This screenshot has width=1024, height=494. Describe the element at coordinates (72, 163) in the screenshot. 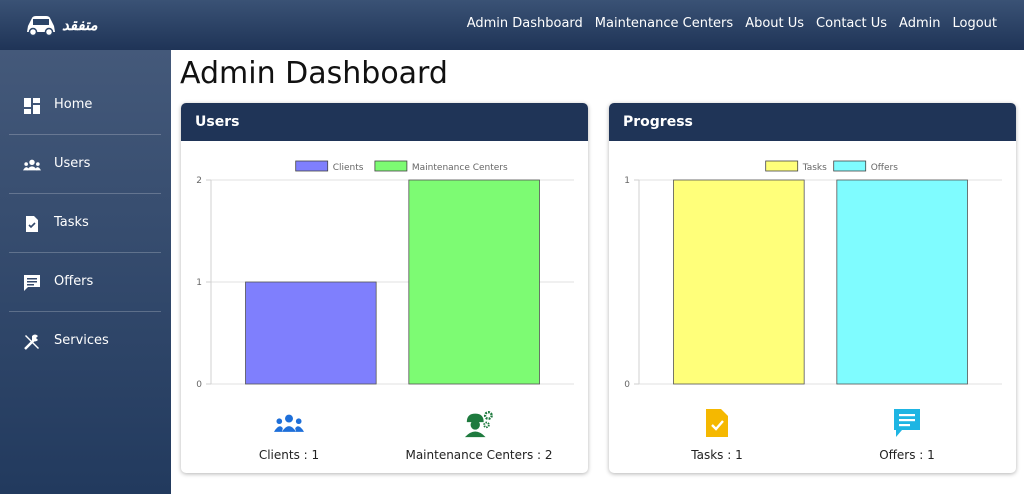

I see `sidebar-item-label: Users` at that location.